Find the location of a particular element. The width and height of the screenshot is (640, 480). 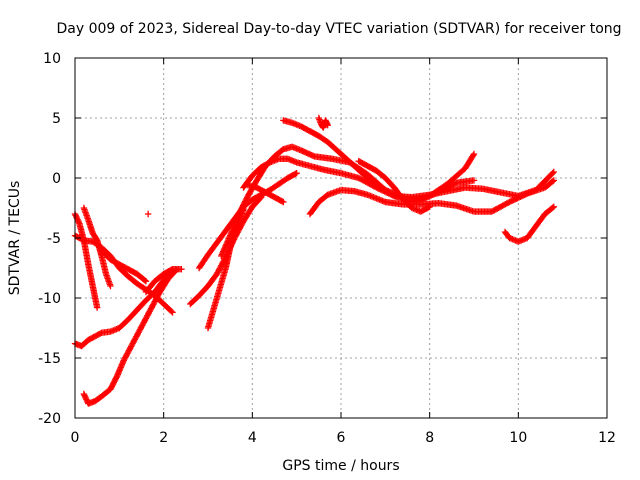

y-tick-label: -10 is located at coordinates (49, 299).